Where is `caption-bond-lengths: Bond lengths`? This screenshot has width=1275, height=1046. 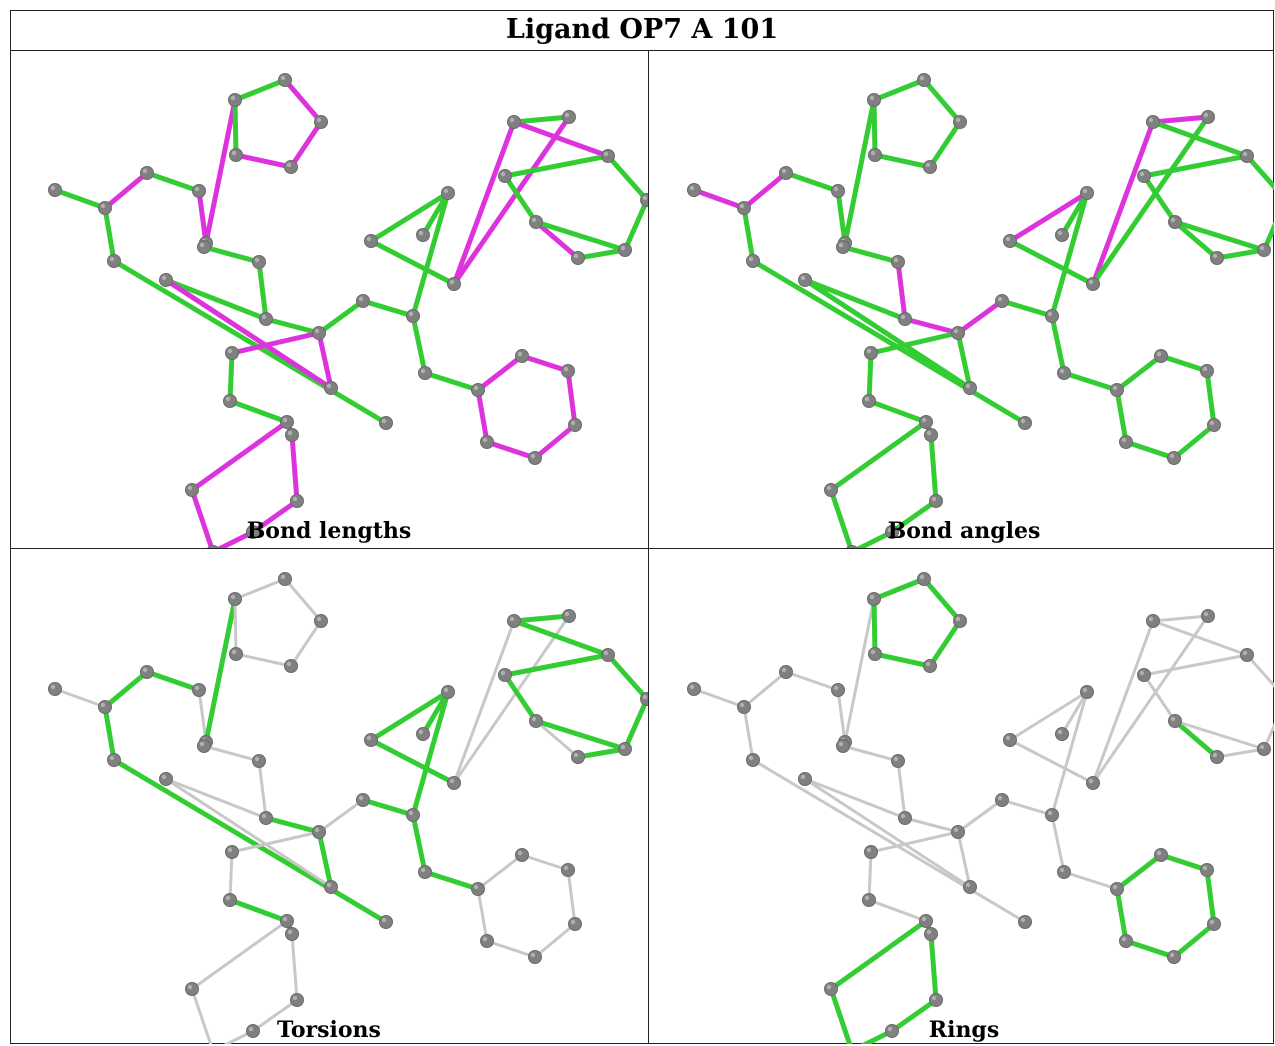 caption-bond-lengths: Bond lengths is located at coordinates (329, 531).